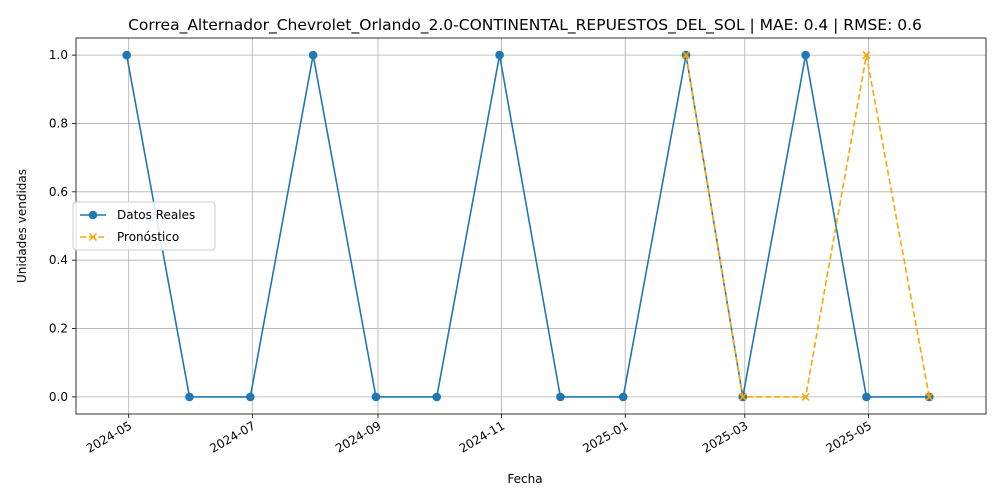  Describe the element at coordinates (156, 215) in the screenshot. I see `legend-label: Datos Reales` at that location.